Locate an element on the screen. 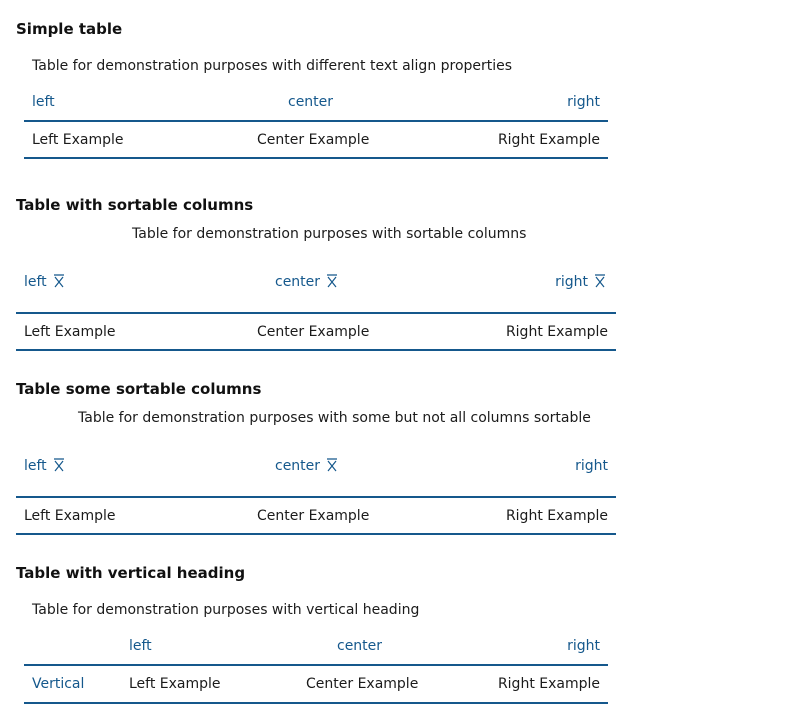  section-title: Table with sortable columns is located at coordinates (135, 205).